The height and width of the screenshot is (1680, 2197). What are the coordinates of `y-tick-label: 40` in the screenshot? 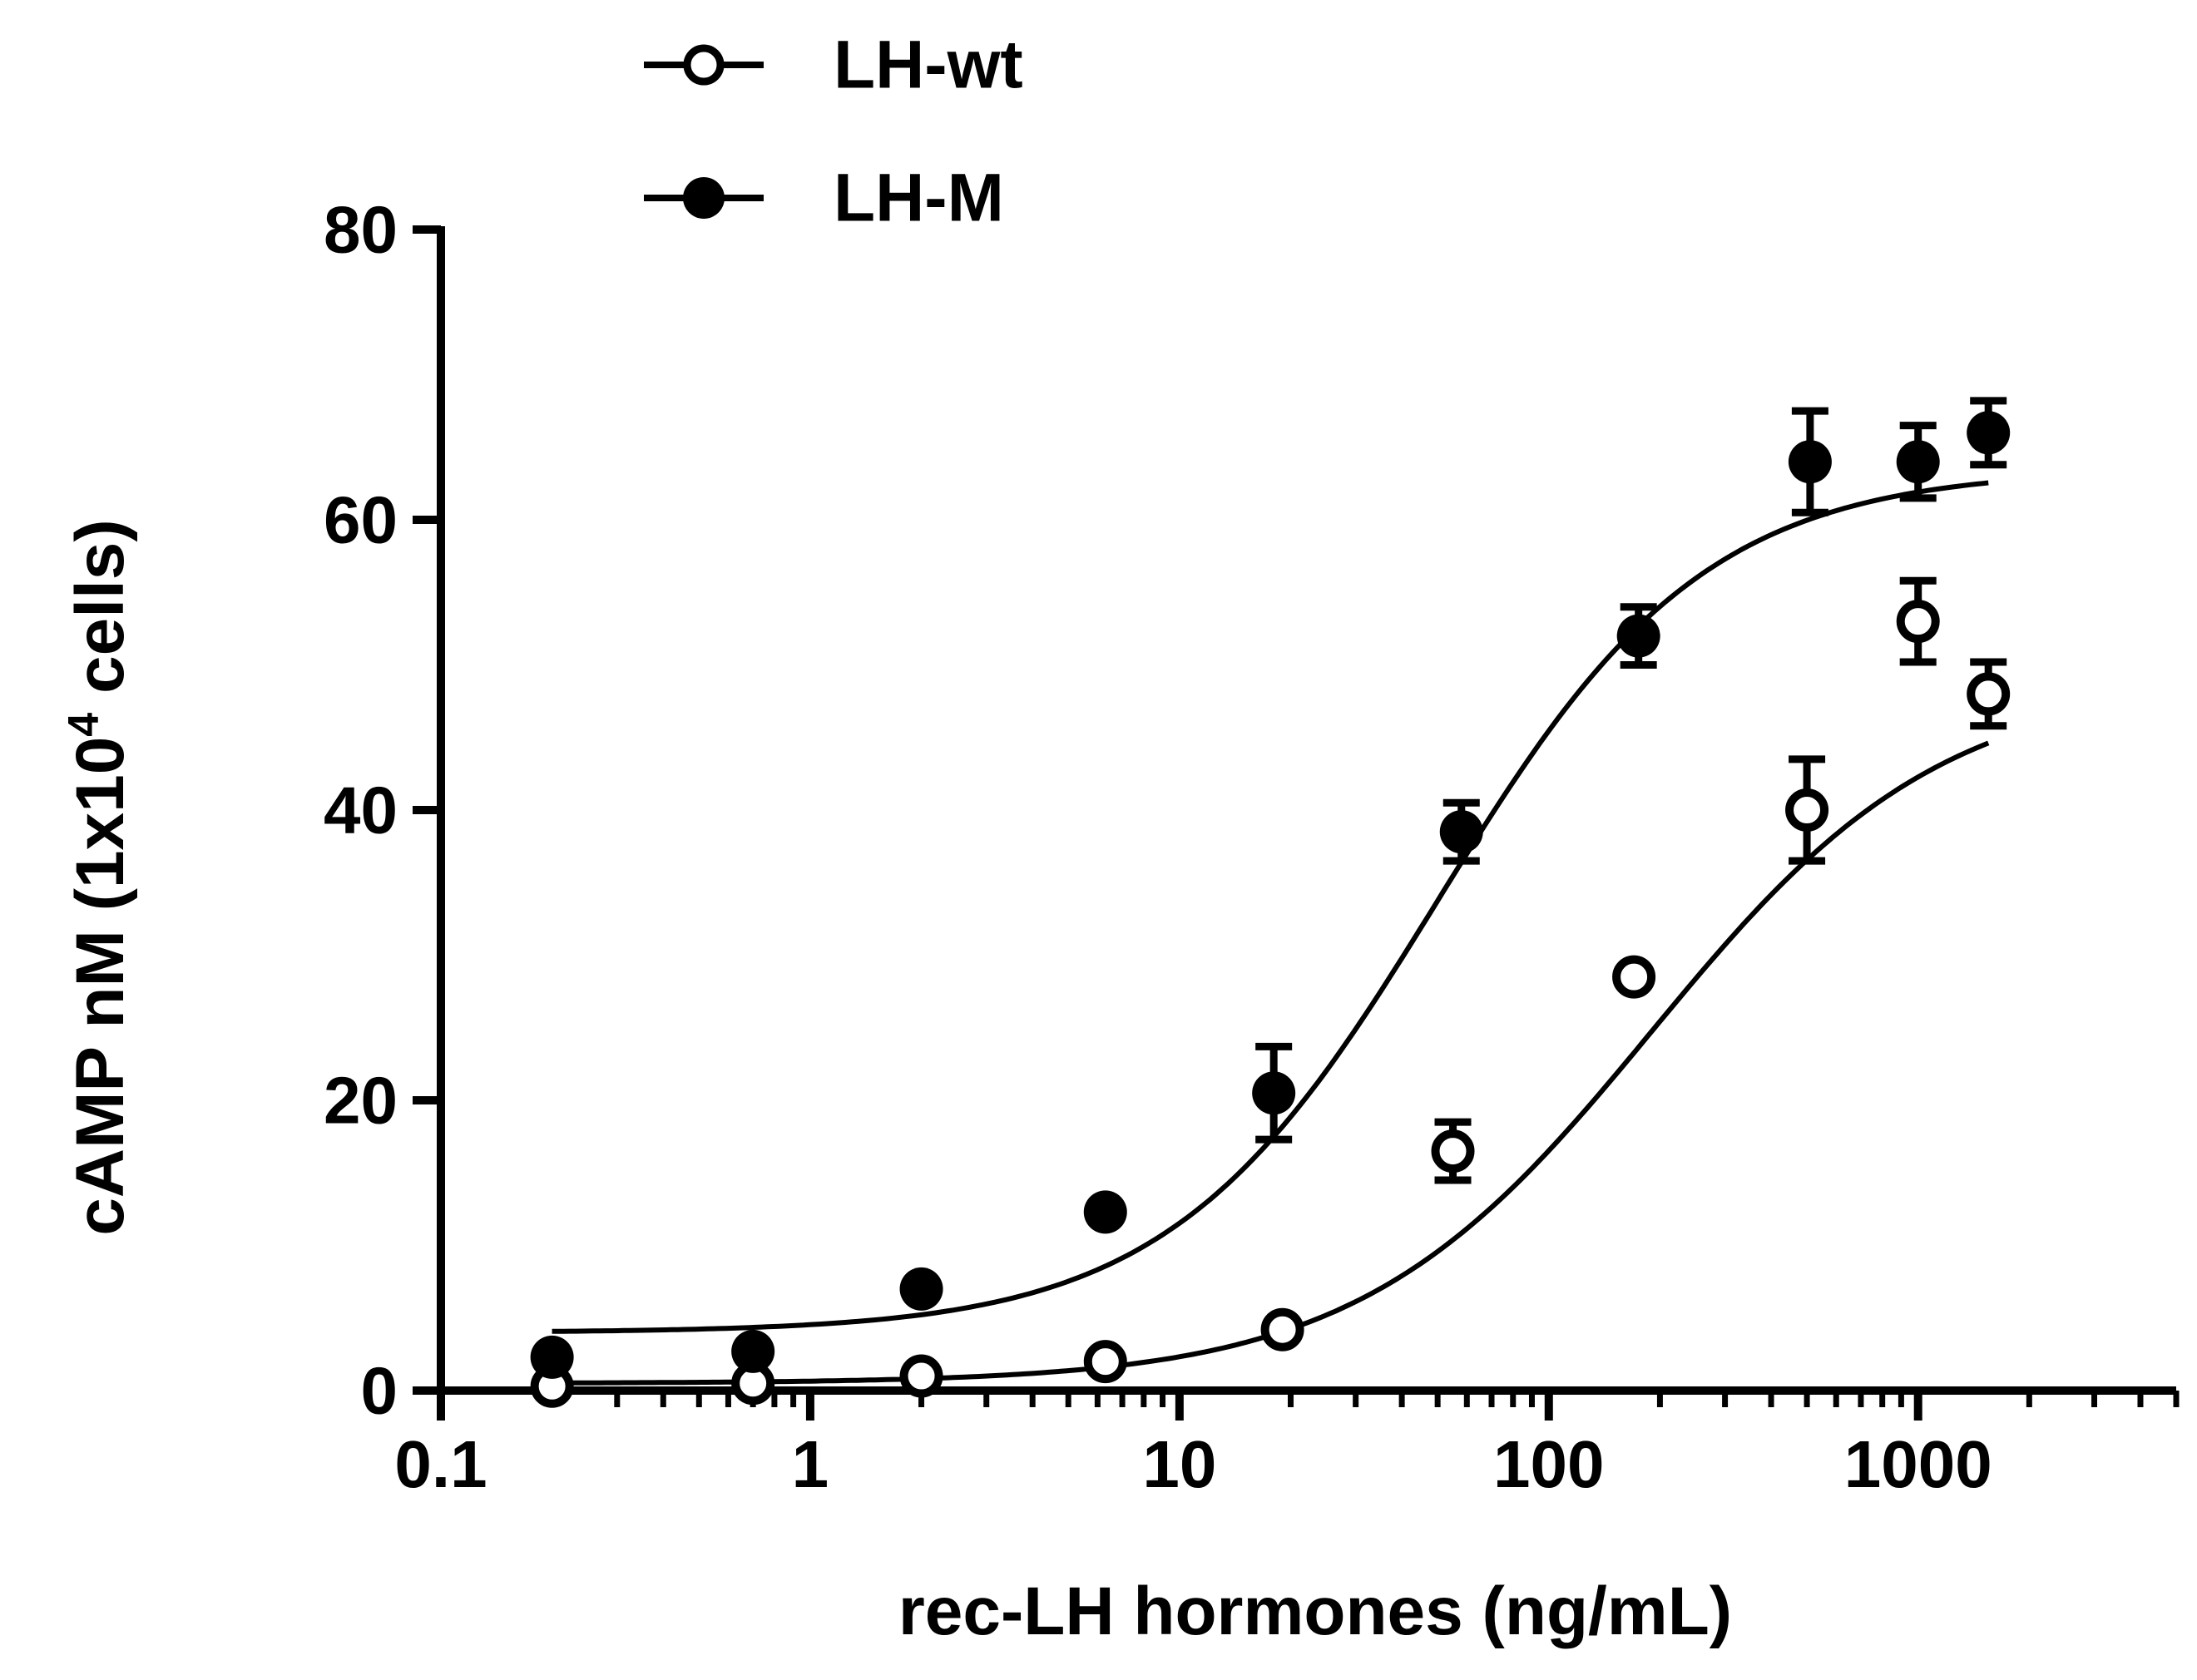 It's located at (361, 810).